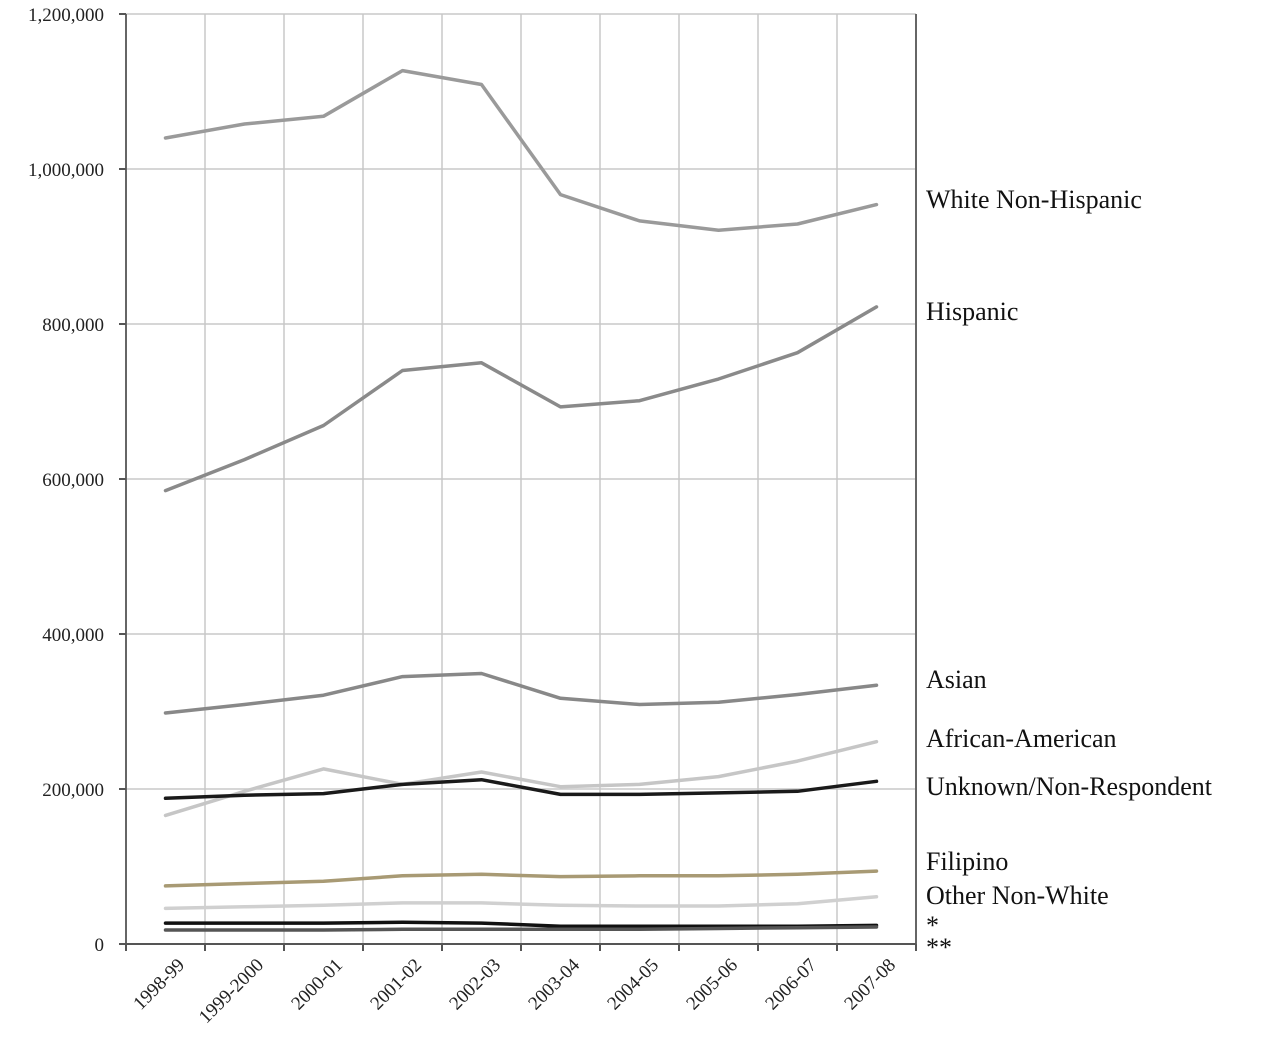  Describe the element at coordinates (870, 985) in the screenshot. I see `x-tick-label: 2007-08` at that location.